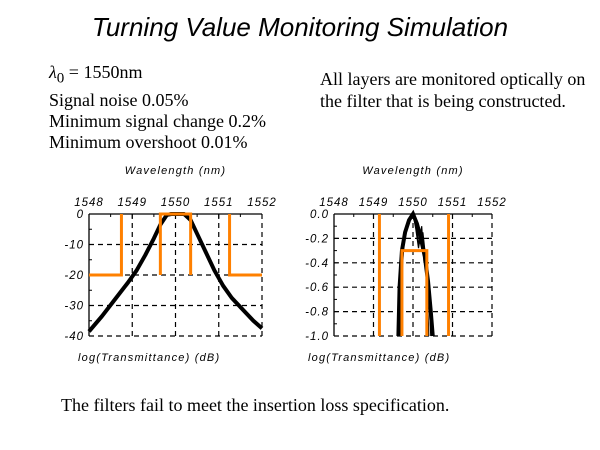  Describe the element at coordinates (317, 288) in the screenshot. I see `y-tick-label: -0.6` at that location.